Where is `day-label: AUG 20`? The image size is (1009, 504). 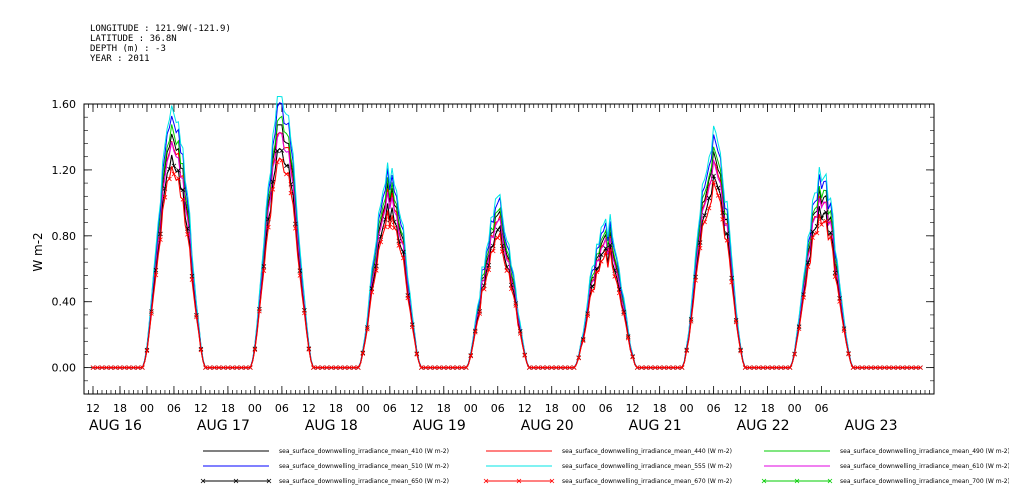 day-label: AUG 20 is located at coordinates (547, 426).